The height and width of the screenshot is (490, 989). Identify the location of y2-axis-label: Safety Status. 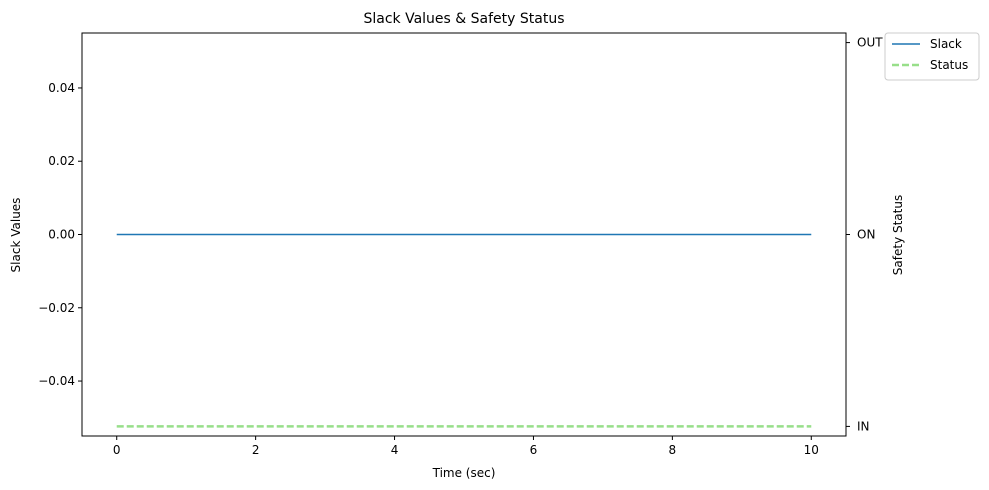
(898, 235).